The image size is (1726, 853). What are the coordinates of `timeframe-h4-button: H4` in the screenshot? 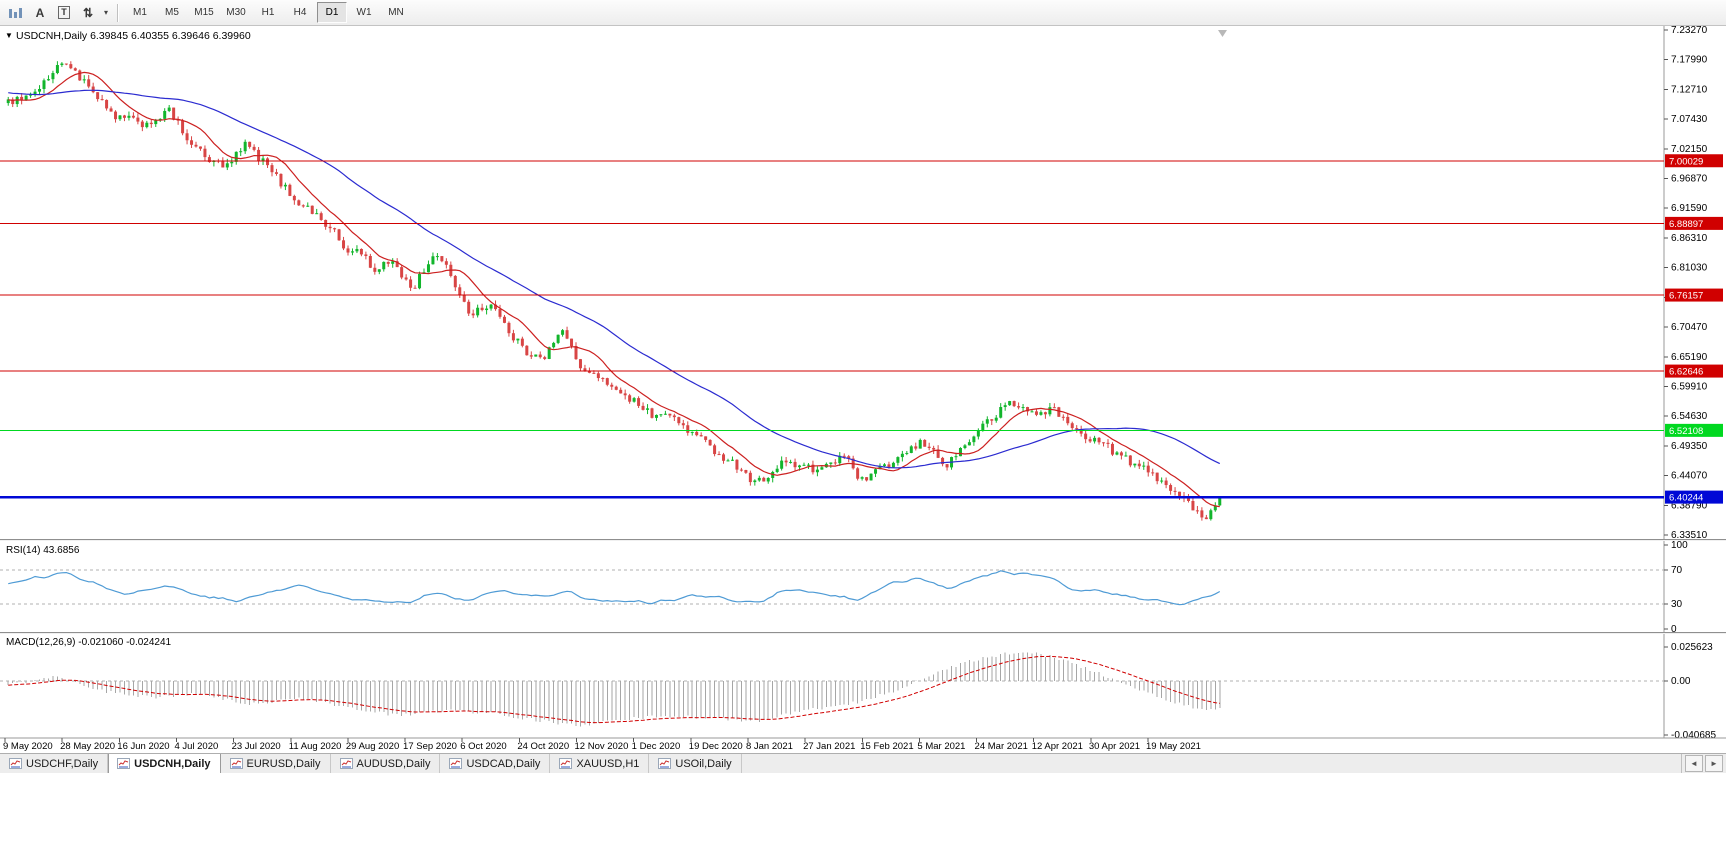 It's located at (300, 12).